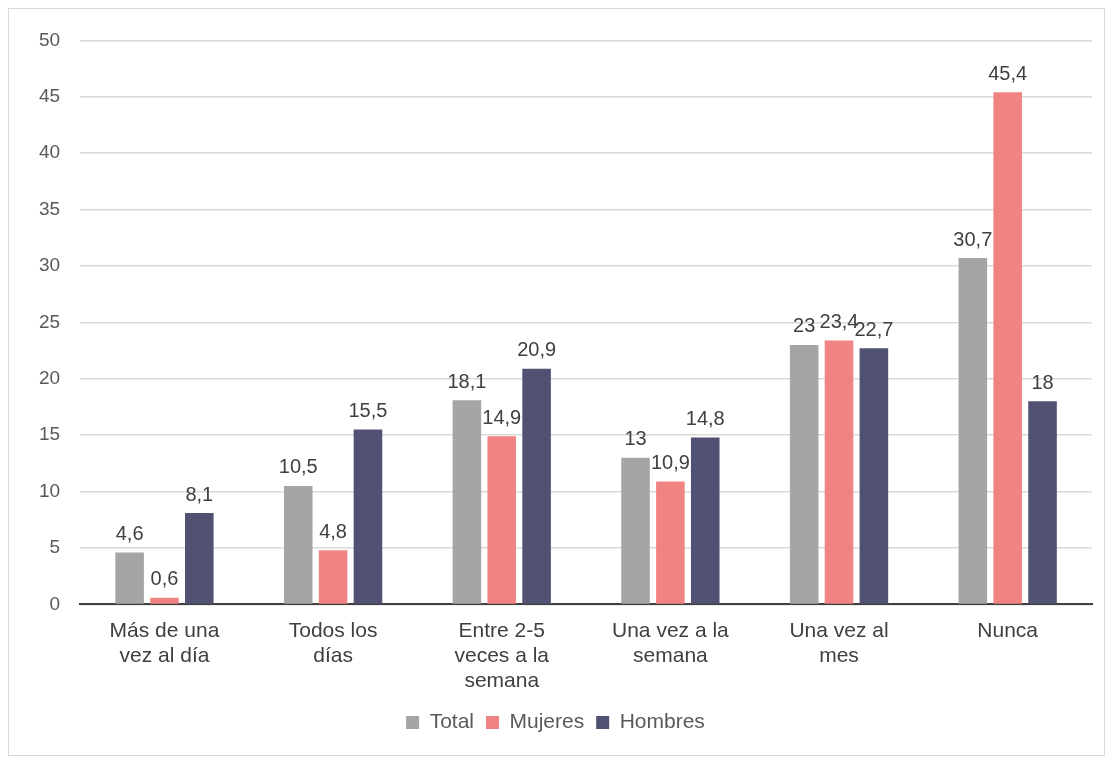  I want to click on data-label: 4,6, so click(129, 533).